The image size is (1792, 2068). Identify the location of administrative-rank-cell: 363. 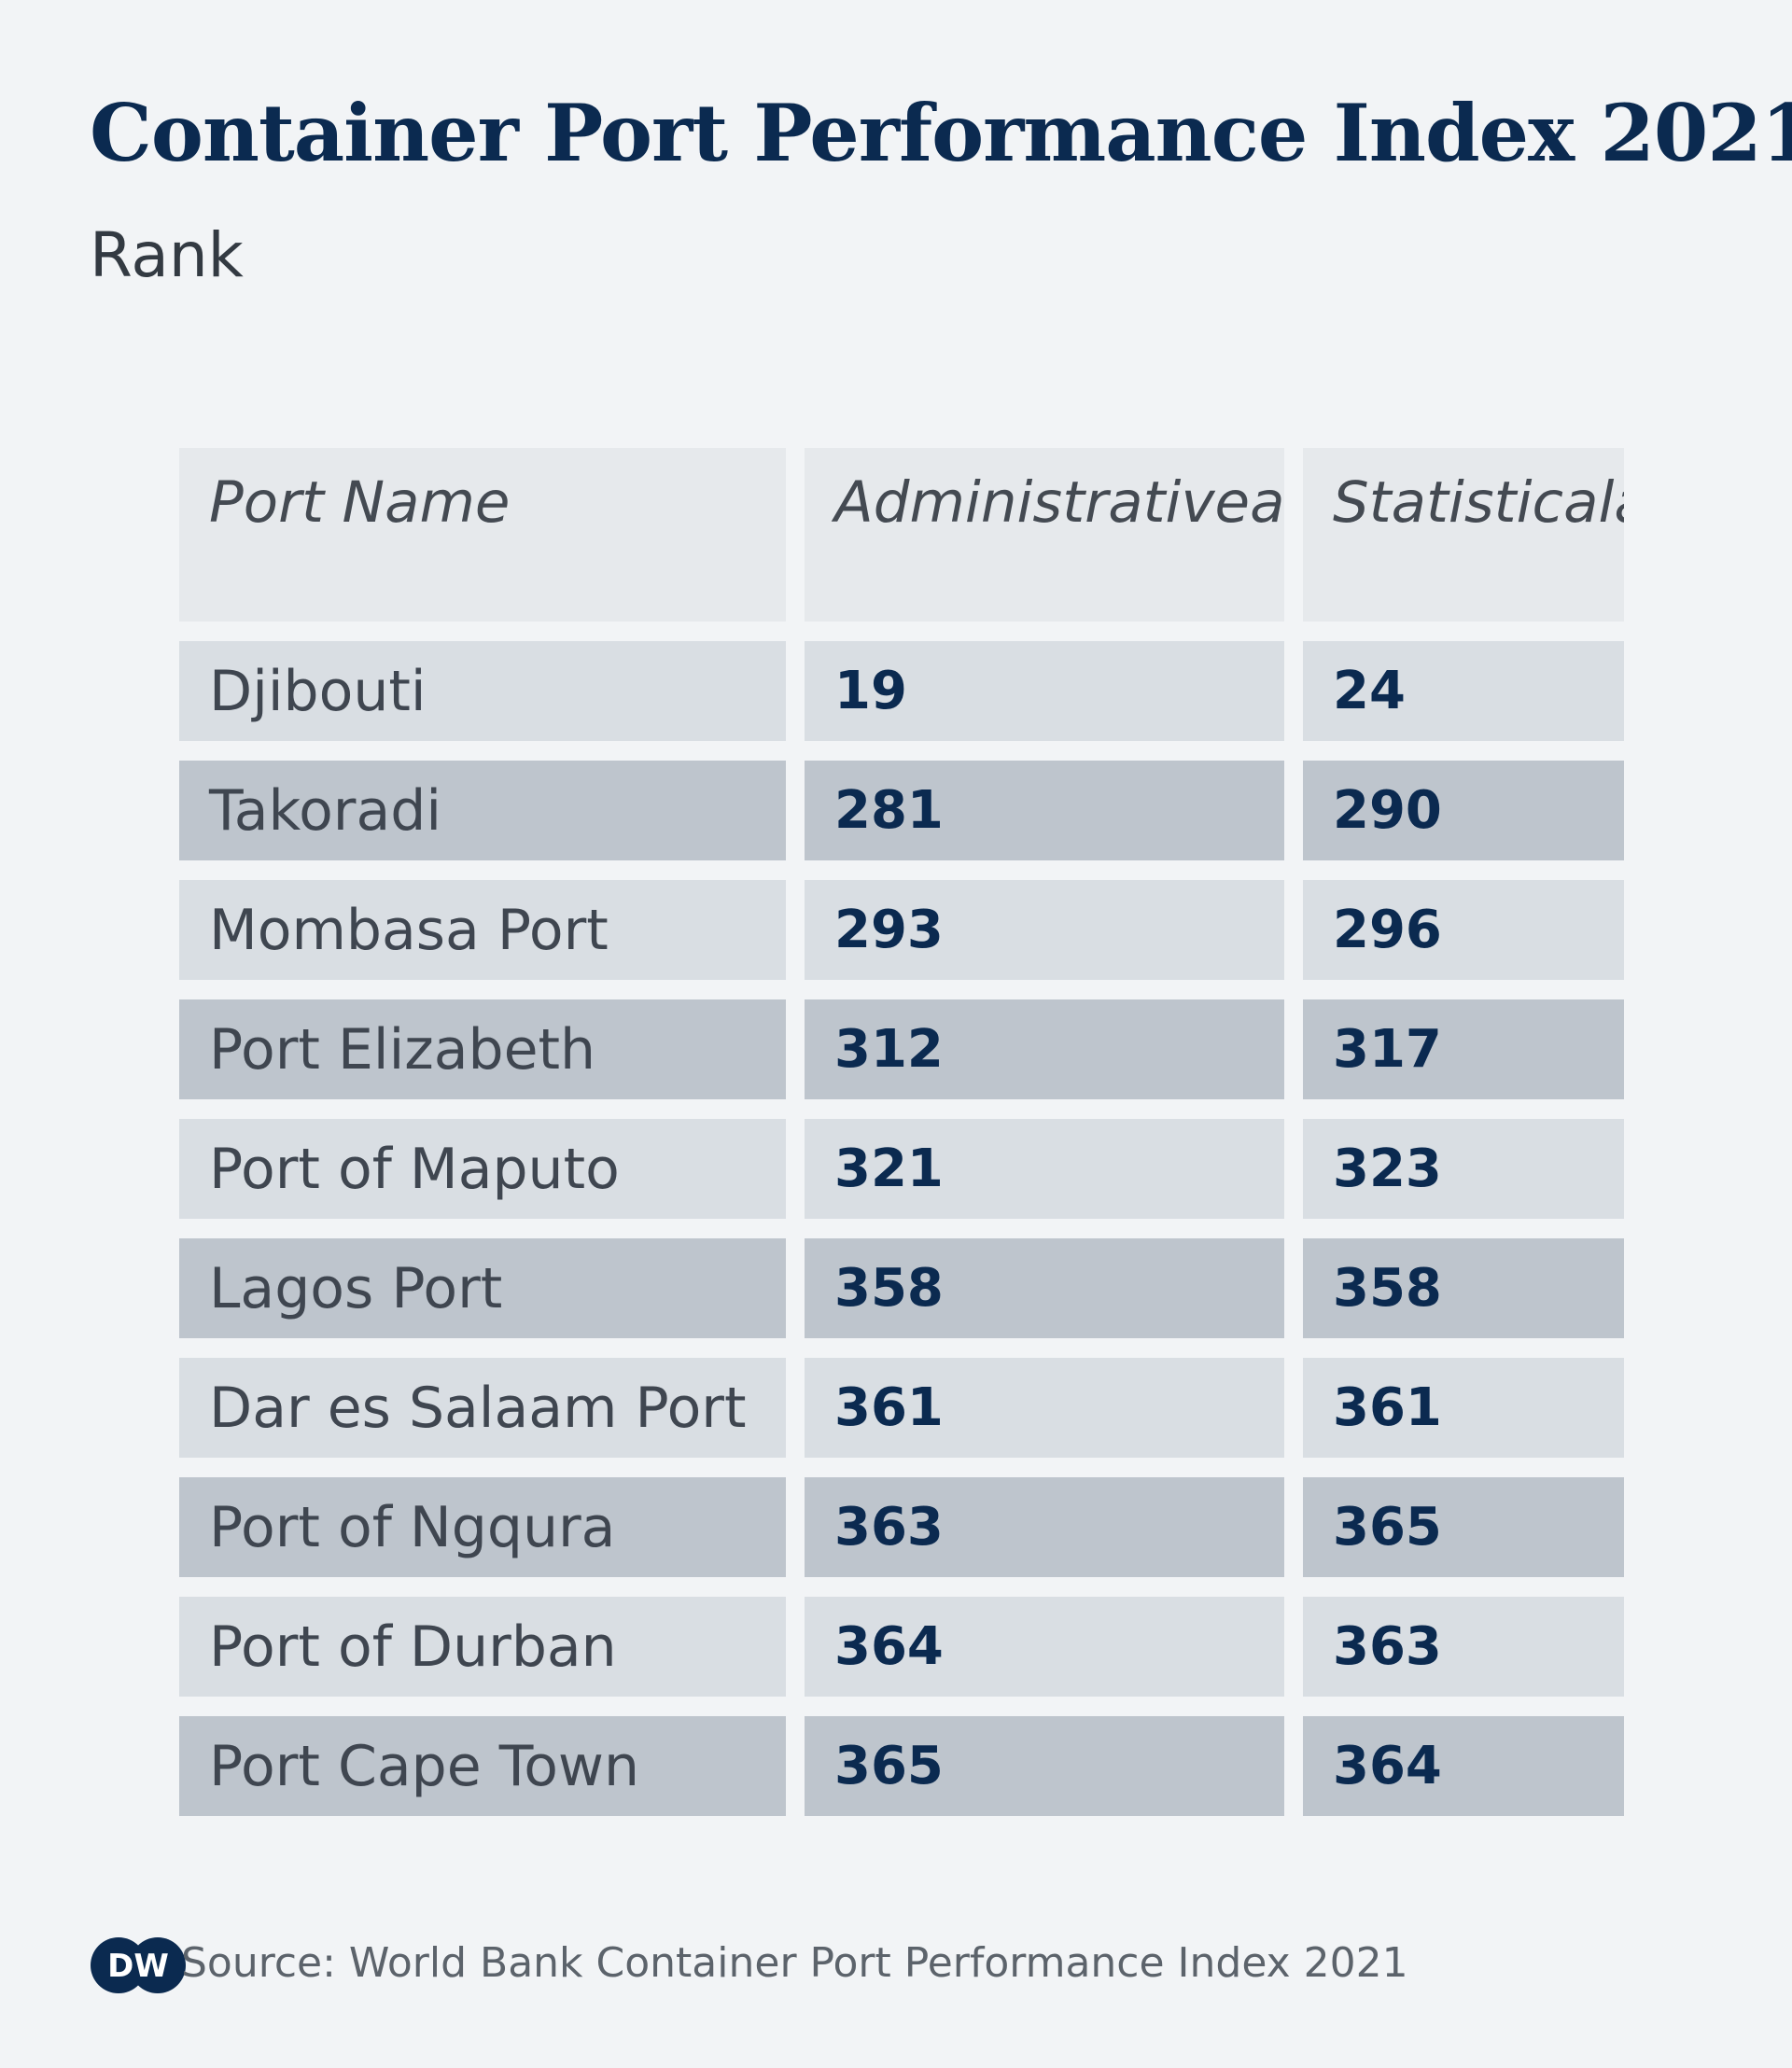
(1044, 1527).